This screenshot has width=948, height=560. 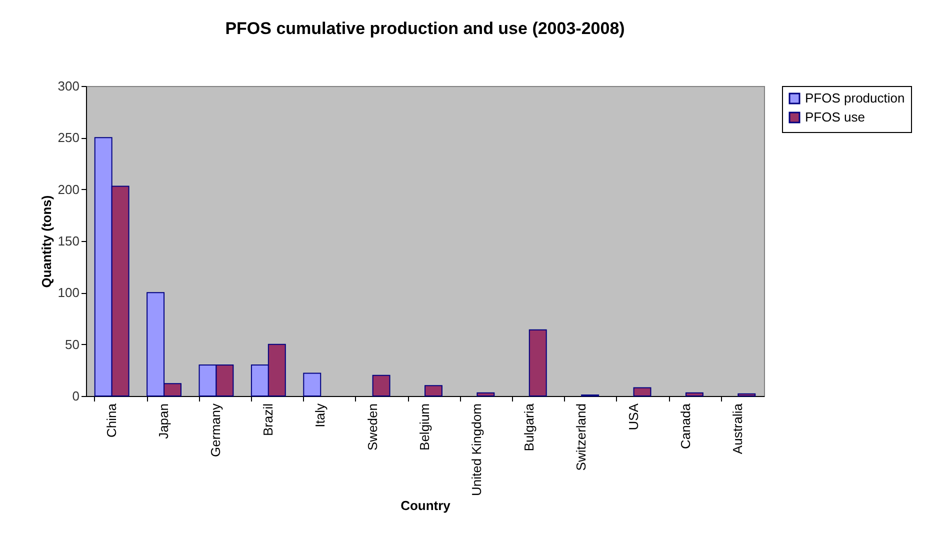 I want to click on x-tick-label: Belgium, so click(x=424, y=427).